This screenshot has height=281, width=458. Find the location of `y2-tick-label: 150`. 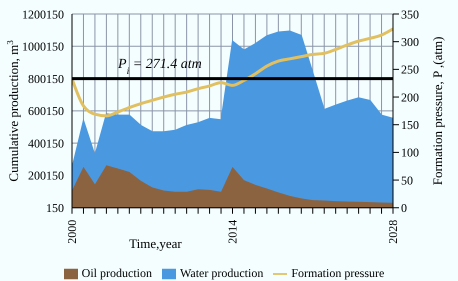

y2-tick-label: 150 is located at coordinates (410, 125).